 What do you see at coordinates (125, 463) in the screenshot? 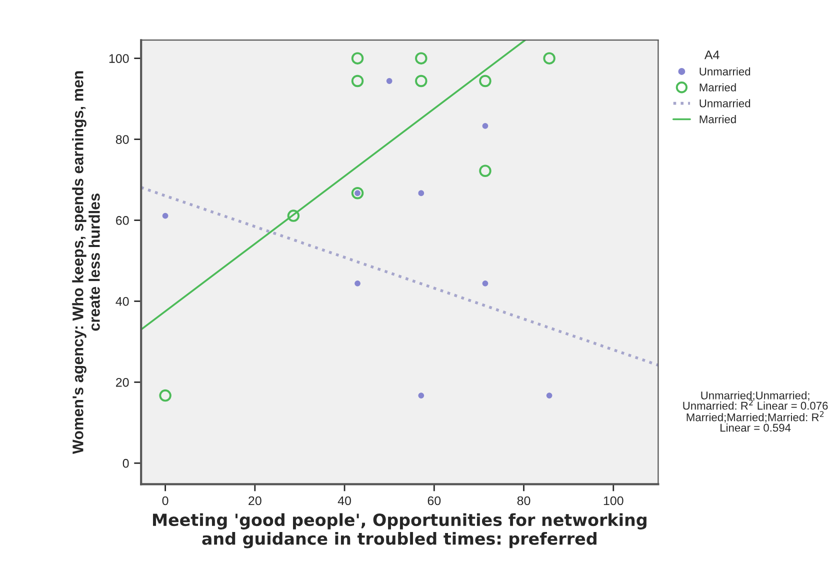
I see `y-tick-label: 0` at bounding box center [125, 463].